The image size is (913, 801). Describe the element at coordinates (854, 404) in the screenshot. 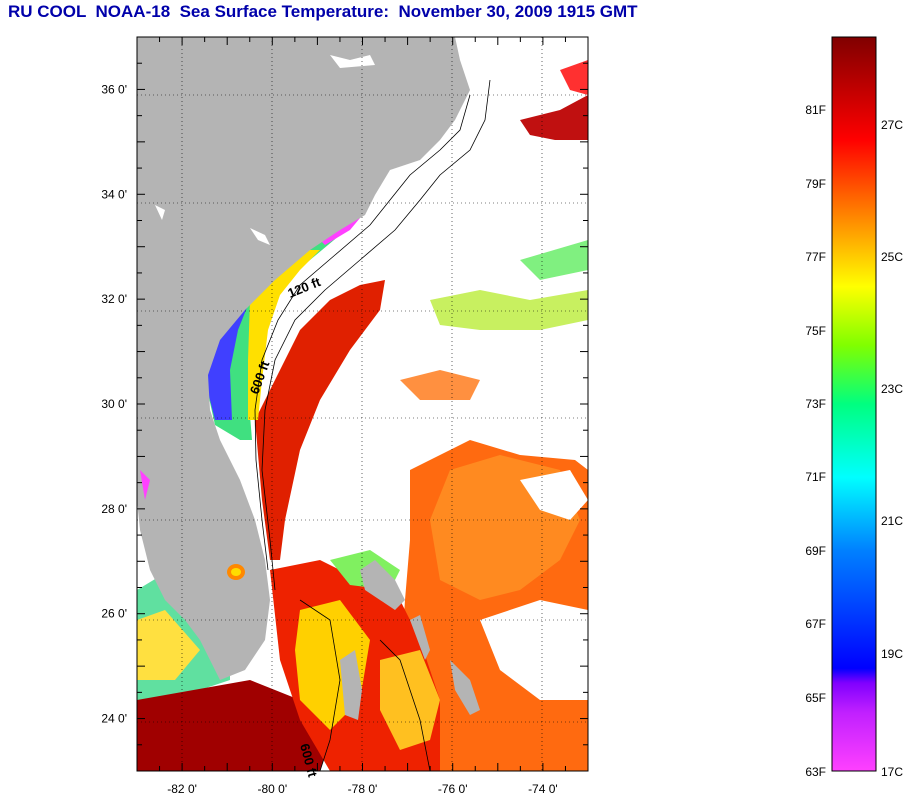

I see `colorbar` at that location.